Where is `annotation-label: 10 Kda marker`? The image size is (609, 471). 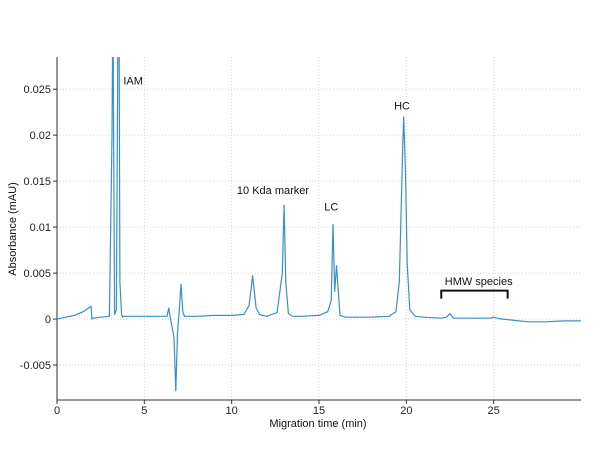
annotation-label: 10 Kda marker is located at coordinates (273, 191).